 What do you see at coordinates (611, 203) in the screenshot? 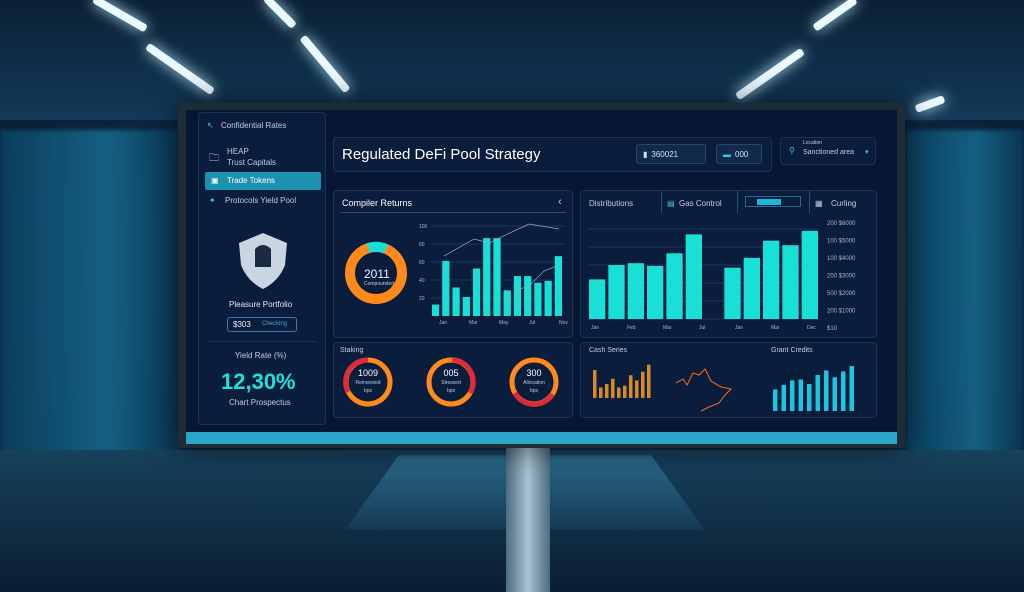
I see `tab-distributions: Distributions` at bounding box center [611, 203].